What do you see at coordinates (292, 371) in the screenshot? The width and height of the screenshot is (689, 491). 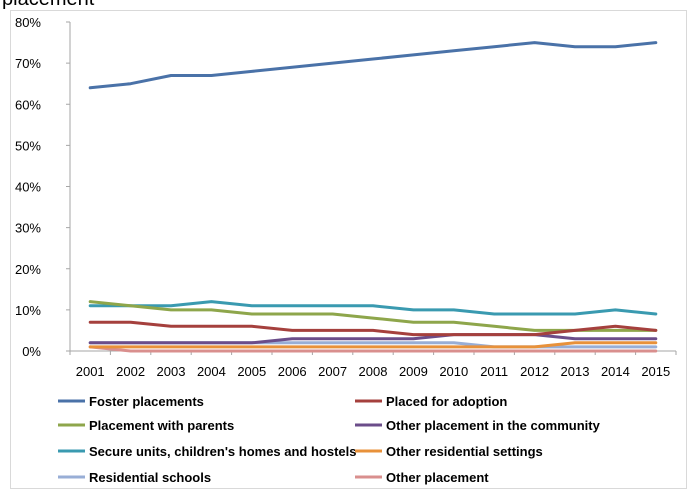 I see `x-tick-label: 2006` at bounding box center [292, 371].